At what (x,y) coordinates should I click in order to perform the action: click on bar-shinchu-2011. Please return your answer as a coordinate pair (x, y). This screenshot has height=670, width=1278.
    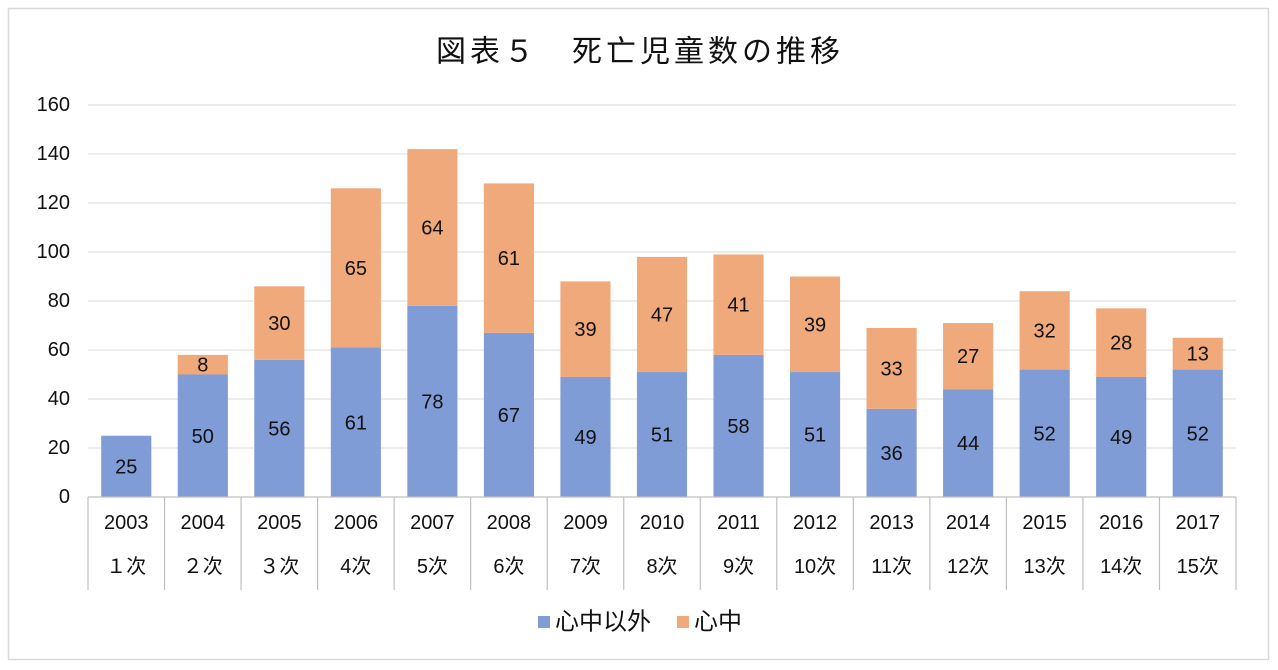
    Looking at the image, I should click on (738, 304).